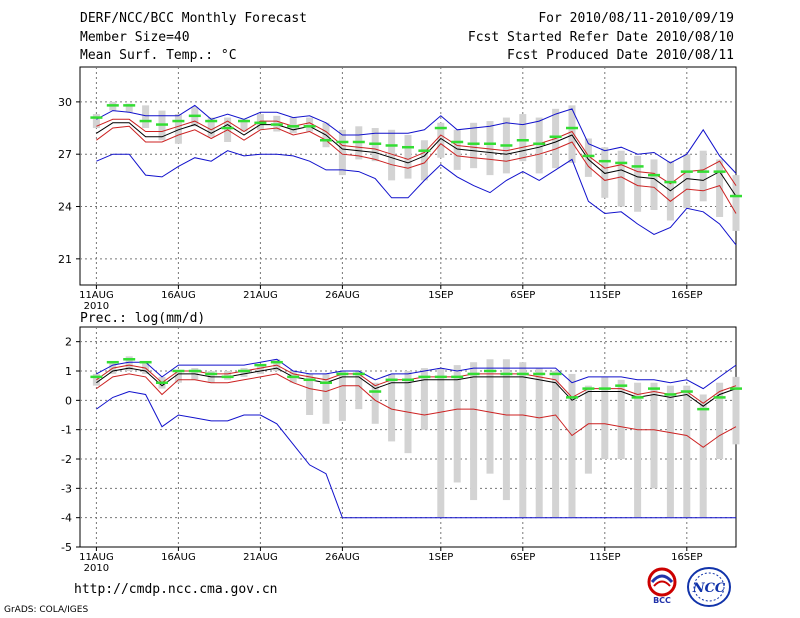 The width and height of the screenshot is (800, 618). Describe the element at coordinates (686, 295) in the screenshot. I see `temp-xtick-label: 16SEP` at that location.